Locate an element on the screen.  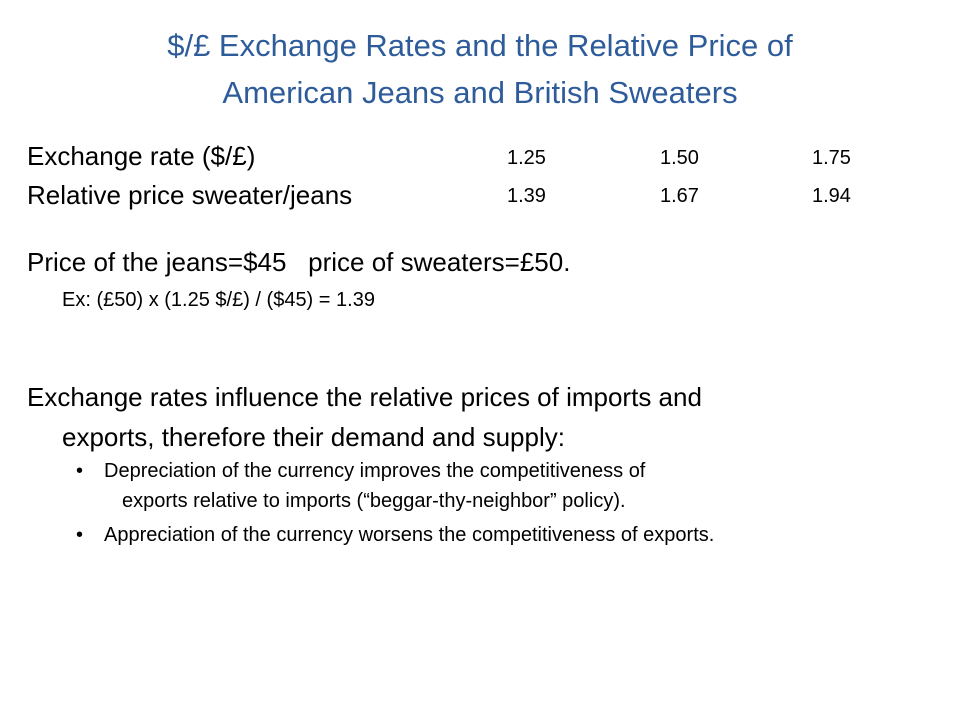
example: Ex: (£50) x (1.25 $/£) / ($45) = 1.39 is located at coordinates (218, 300).